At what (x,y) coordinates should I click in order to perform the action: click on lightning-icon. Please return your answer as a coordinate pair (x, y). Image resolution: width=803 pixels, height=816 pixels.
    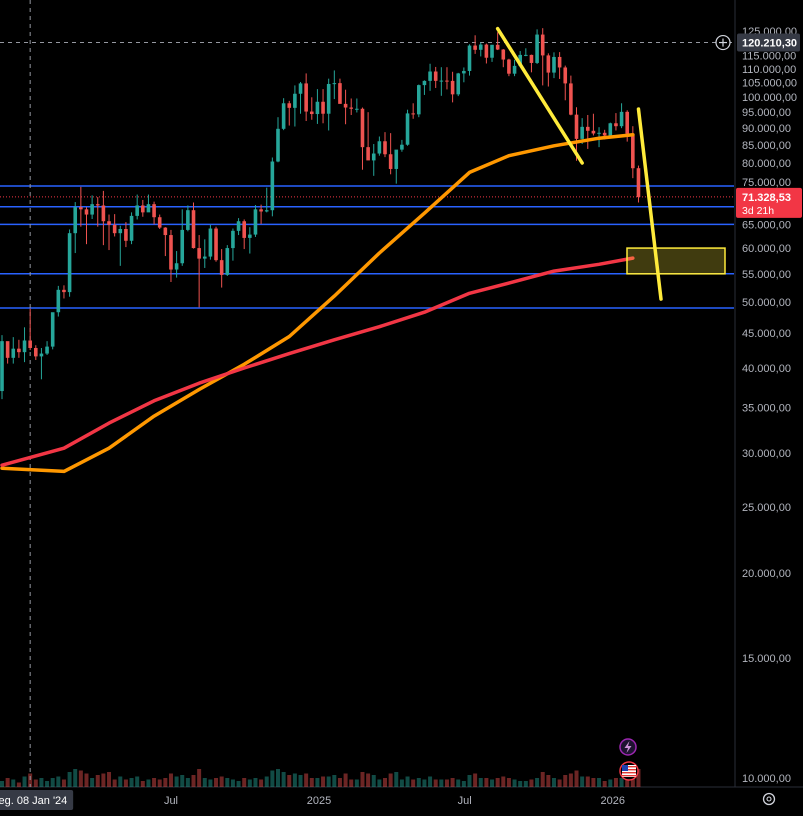
    Looking at the image, I should click on (628, 747).